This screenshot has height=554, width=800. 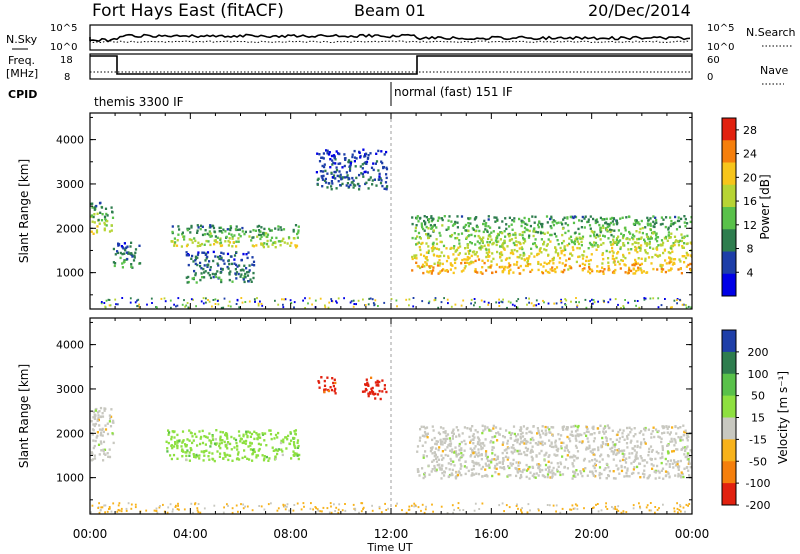 What do you see at coordinates (21, 60) in the screenshot?
I see `freq-label: Freq.` at bounding box center [21, 60].